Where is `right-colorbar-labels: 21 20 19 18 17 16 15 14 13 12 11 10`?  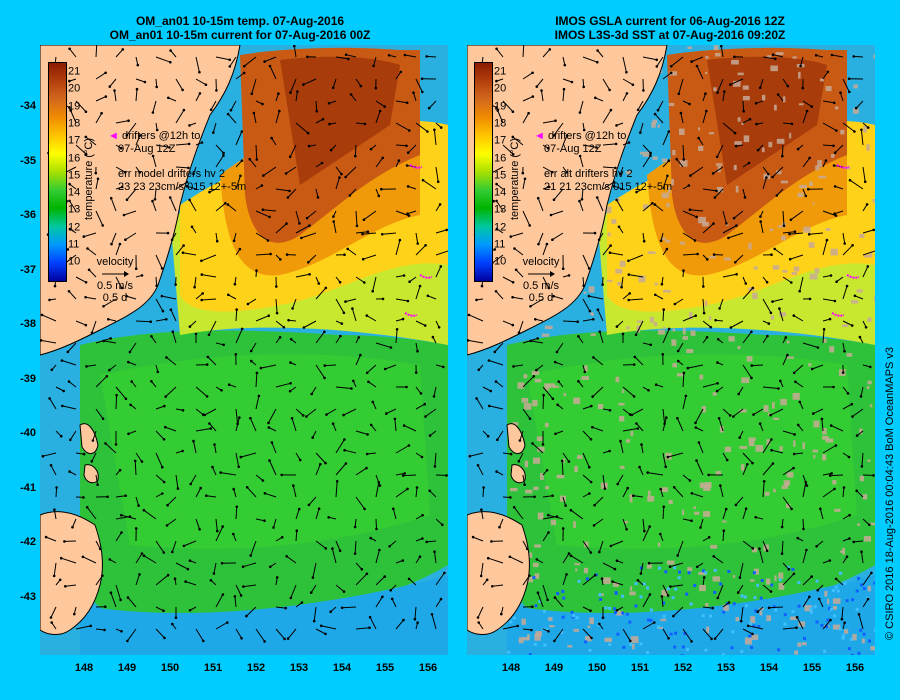 right-colorbar-labels: 21 20 19 18 17 16 15 14 13 12 11 10 is located at coordinates (504, 171).